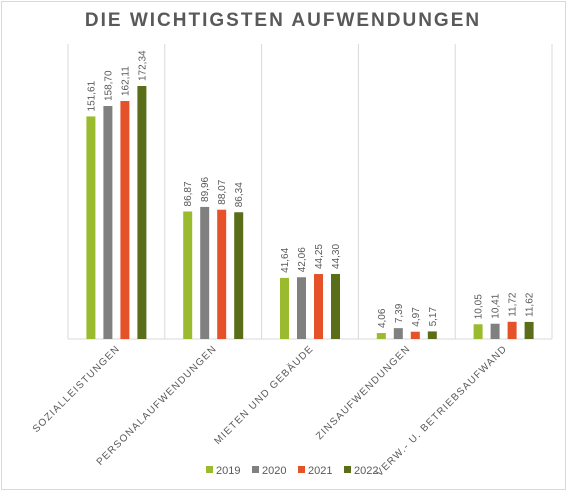 The image size is (568, 492). What do you see at coordinates (363, 392) in the screenshot?
I see `category-tick-label: ZINSAUFWENDUNGEN` at bounding box center [363, 392].